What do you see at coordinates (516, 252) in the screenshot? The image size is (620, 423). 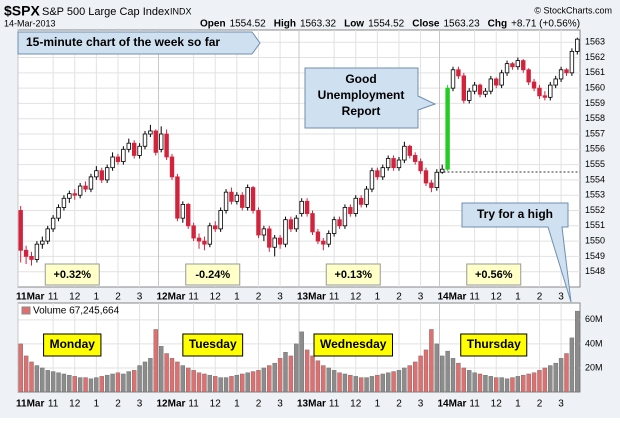 I see `callout` at bounding box center [516, 252].